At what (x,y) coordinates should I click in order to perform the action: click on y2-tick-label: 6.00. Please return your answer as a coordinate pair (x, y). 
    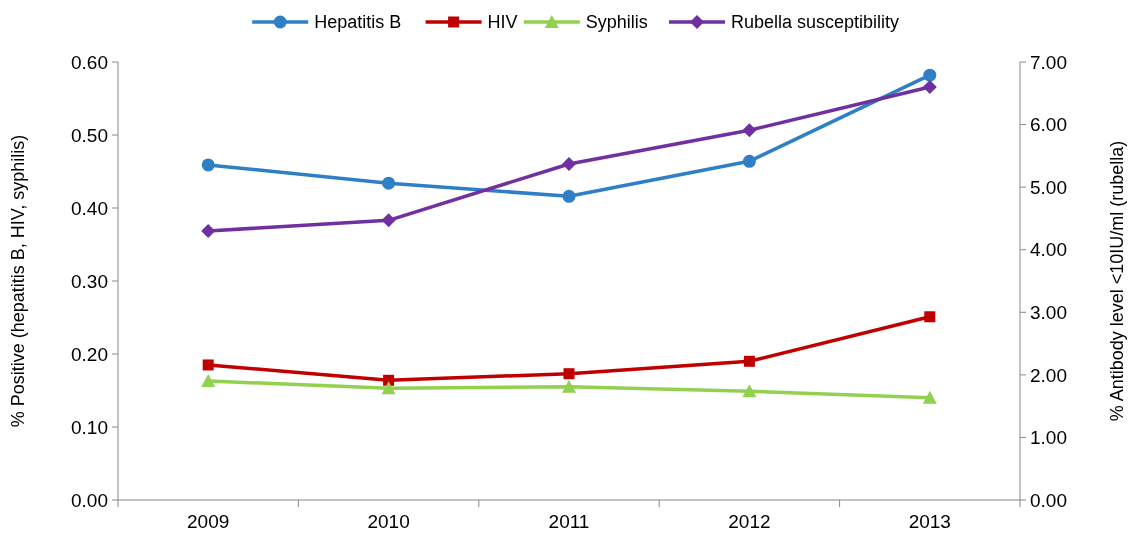
    Looking at the image, I should click on (1048, 125).